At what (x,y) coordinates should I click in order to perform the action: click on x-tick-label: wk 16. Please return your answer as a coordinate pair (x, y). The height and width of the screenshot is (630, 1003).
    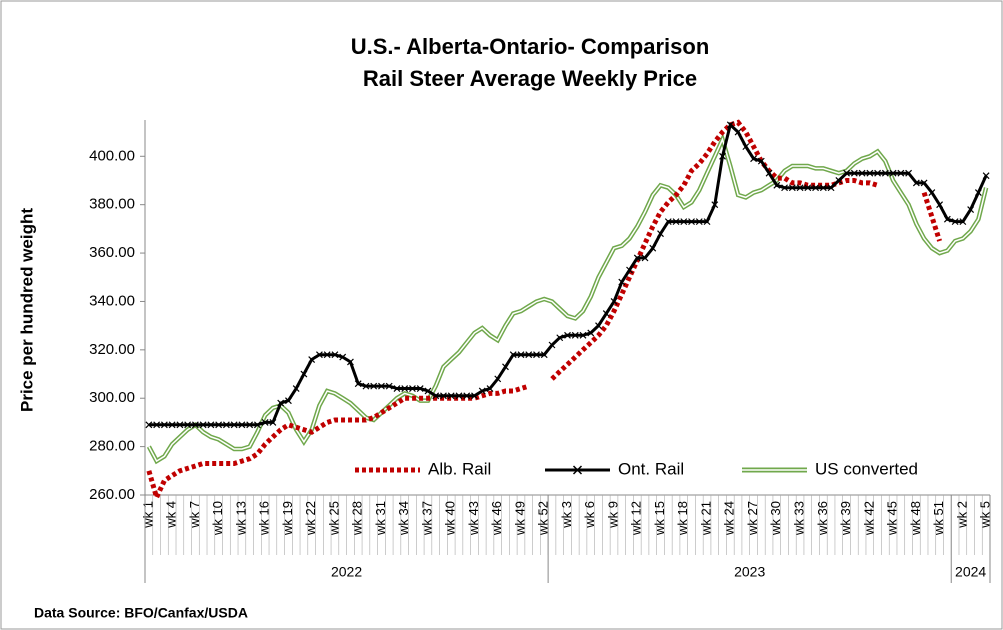
    Looking at the image, I should click on (264, 518).